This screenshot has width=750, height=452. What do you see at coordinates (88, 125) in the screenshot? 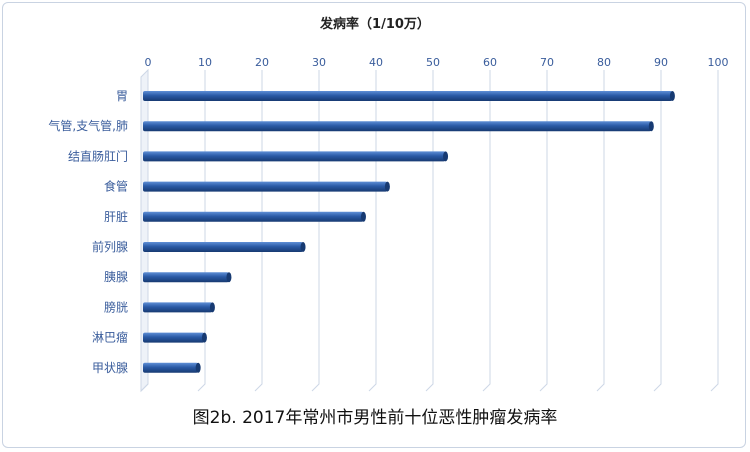
I see `category-label: 气管,支气管,肺` at bounding box center [88, 125].